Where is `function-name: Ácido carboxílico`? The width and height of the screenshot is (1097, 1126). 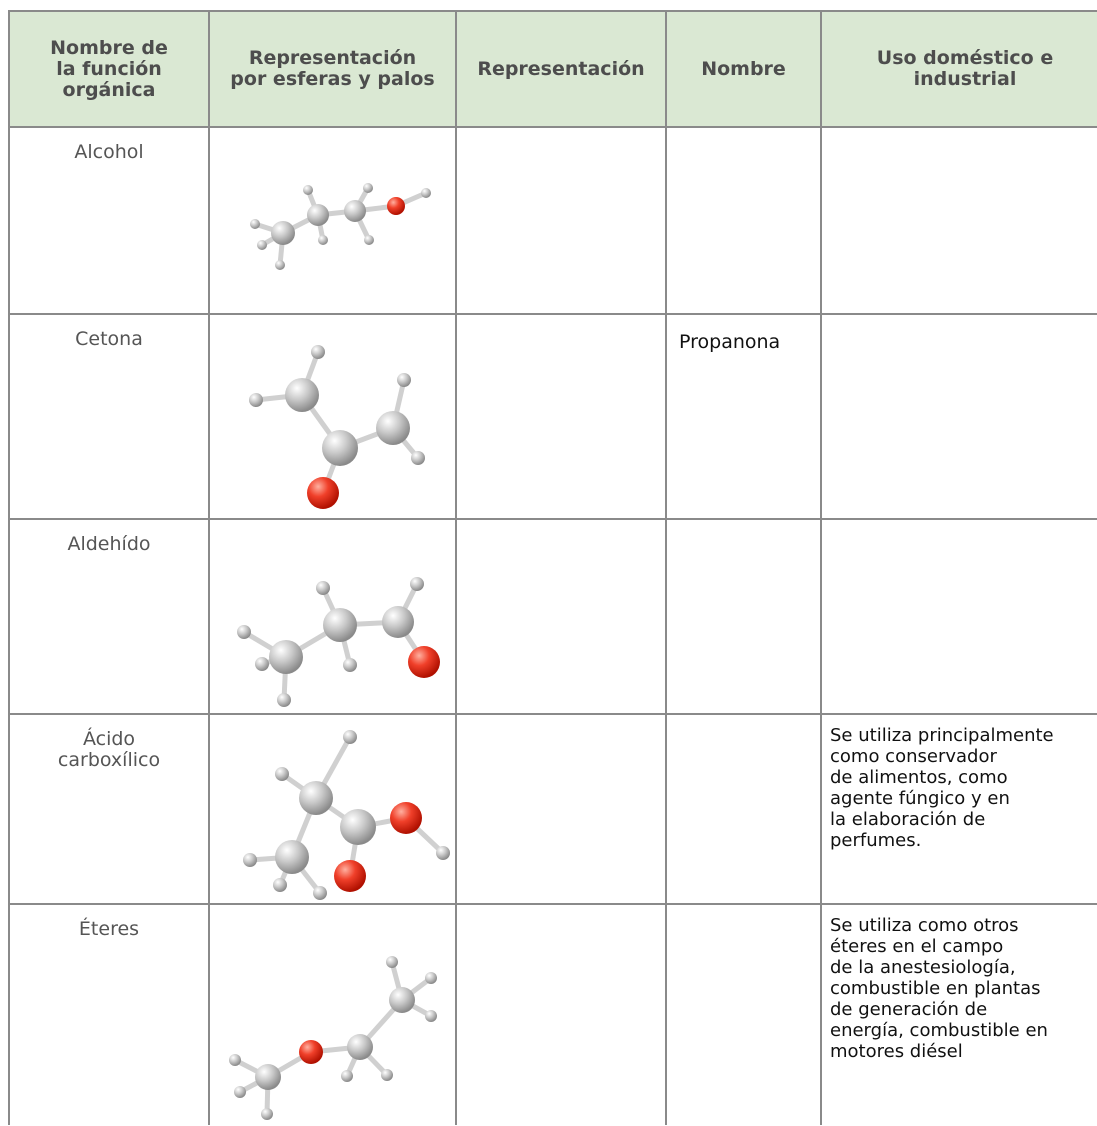 function-name: Ácido carboxílico is located at coordinates (109, 809).